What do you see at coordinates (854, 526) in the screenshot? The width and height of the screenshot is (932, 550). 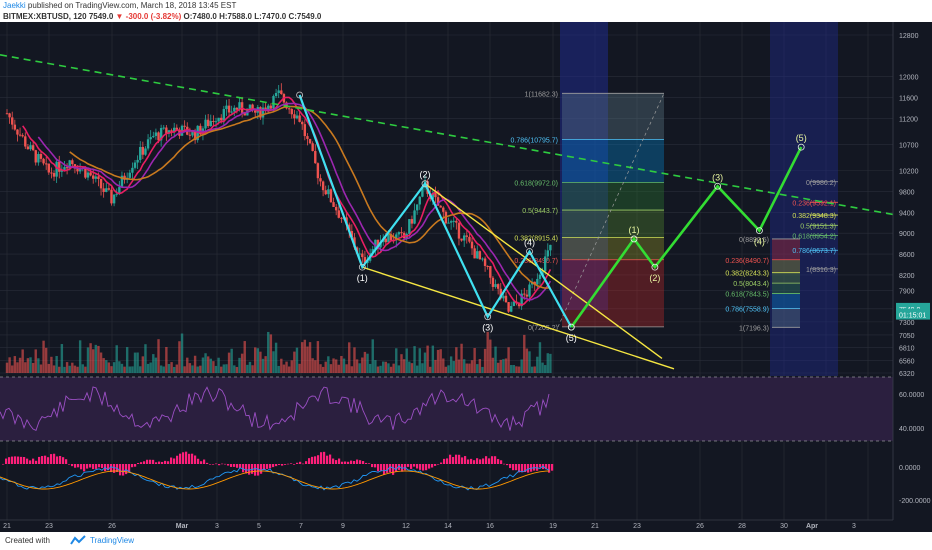 I see `date-tick-label: 3` at bounding box center [854, 526].